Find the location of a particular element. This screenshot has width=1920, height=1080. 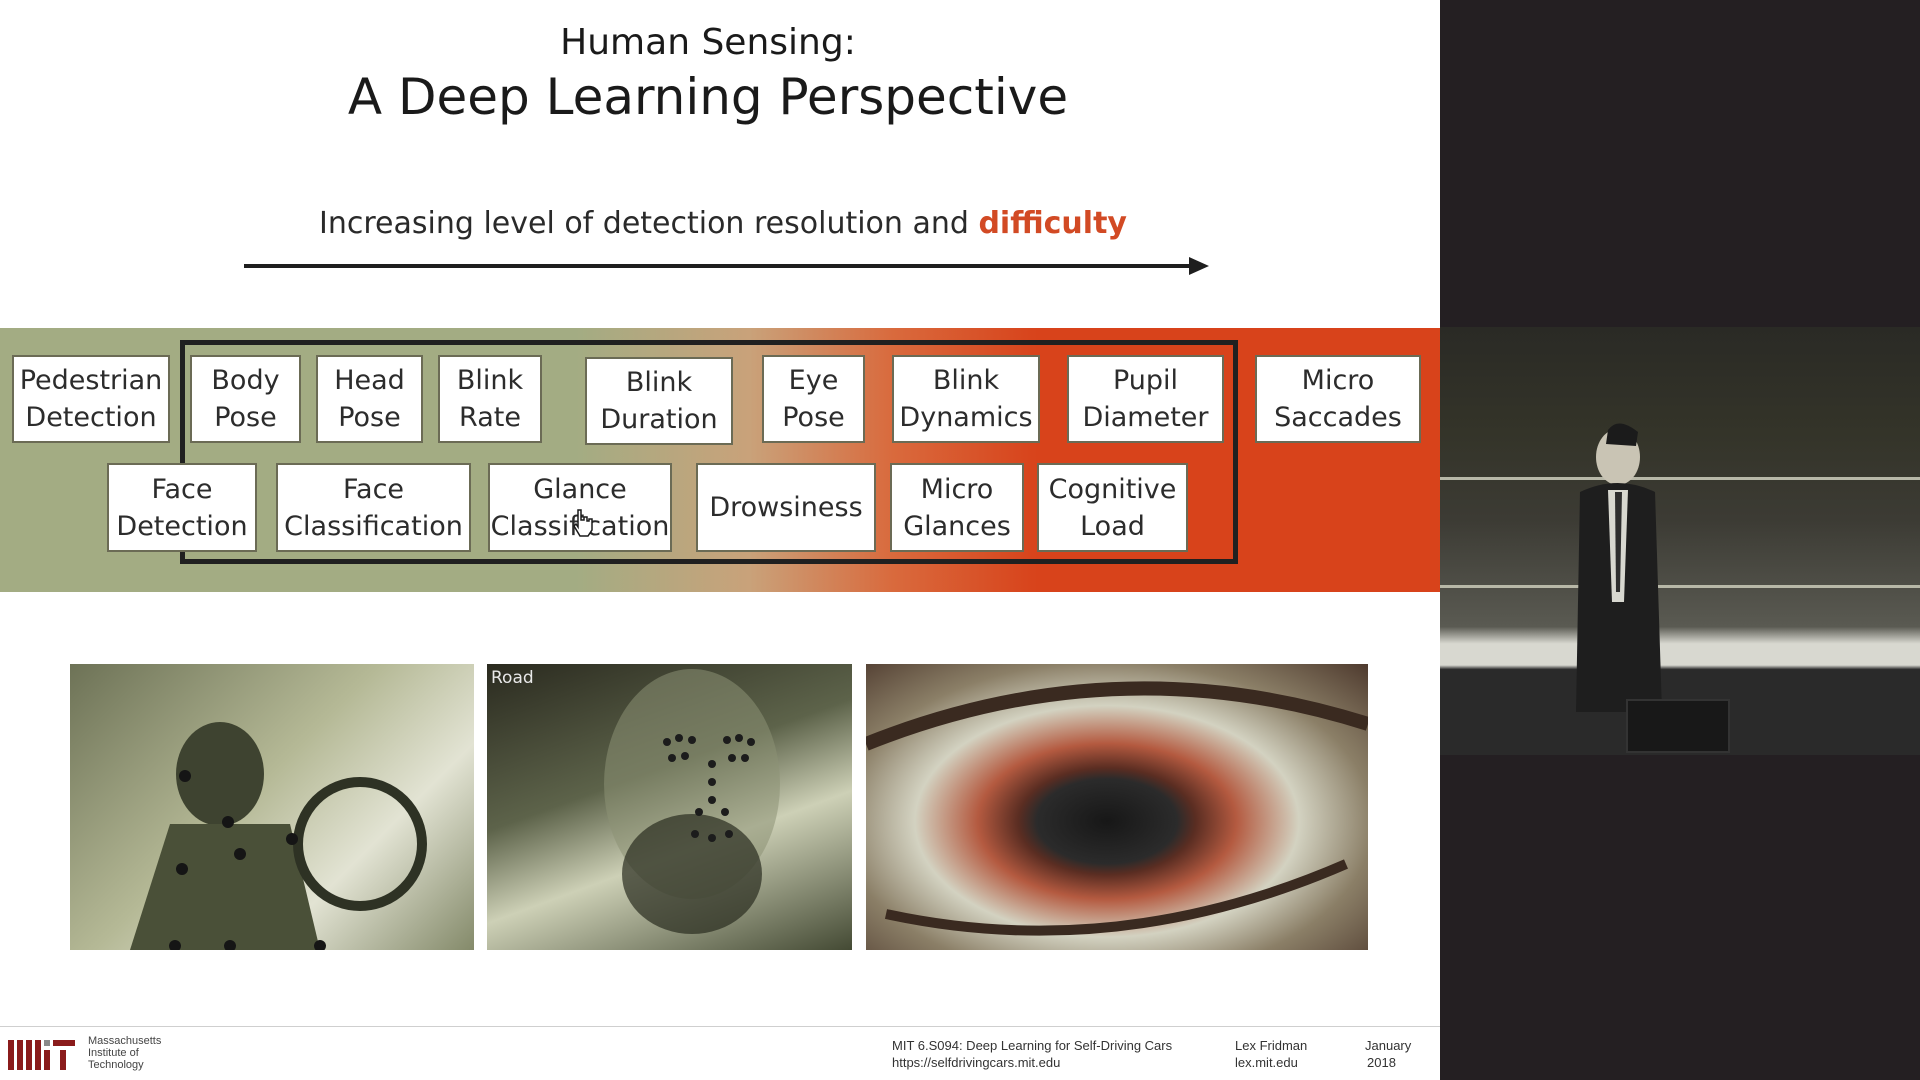

lecturer-figure is located at coordinates (1619, 567).